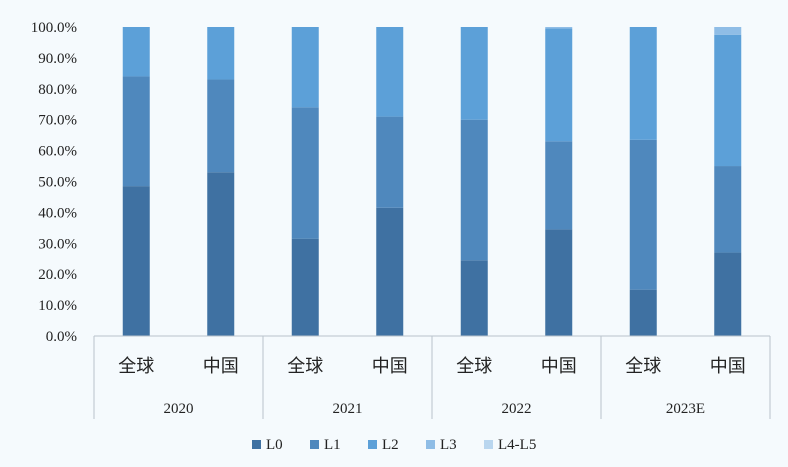 The height and width of the screenshot is (467, 788). Describe the element at coordinates (256, 444) in the screenshot. I see `legend-swatch-l0` at that location.